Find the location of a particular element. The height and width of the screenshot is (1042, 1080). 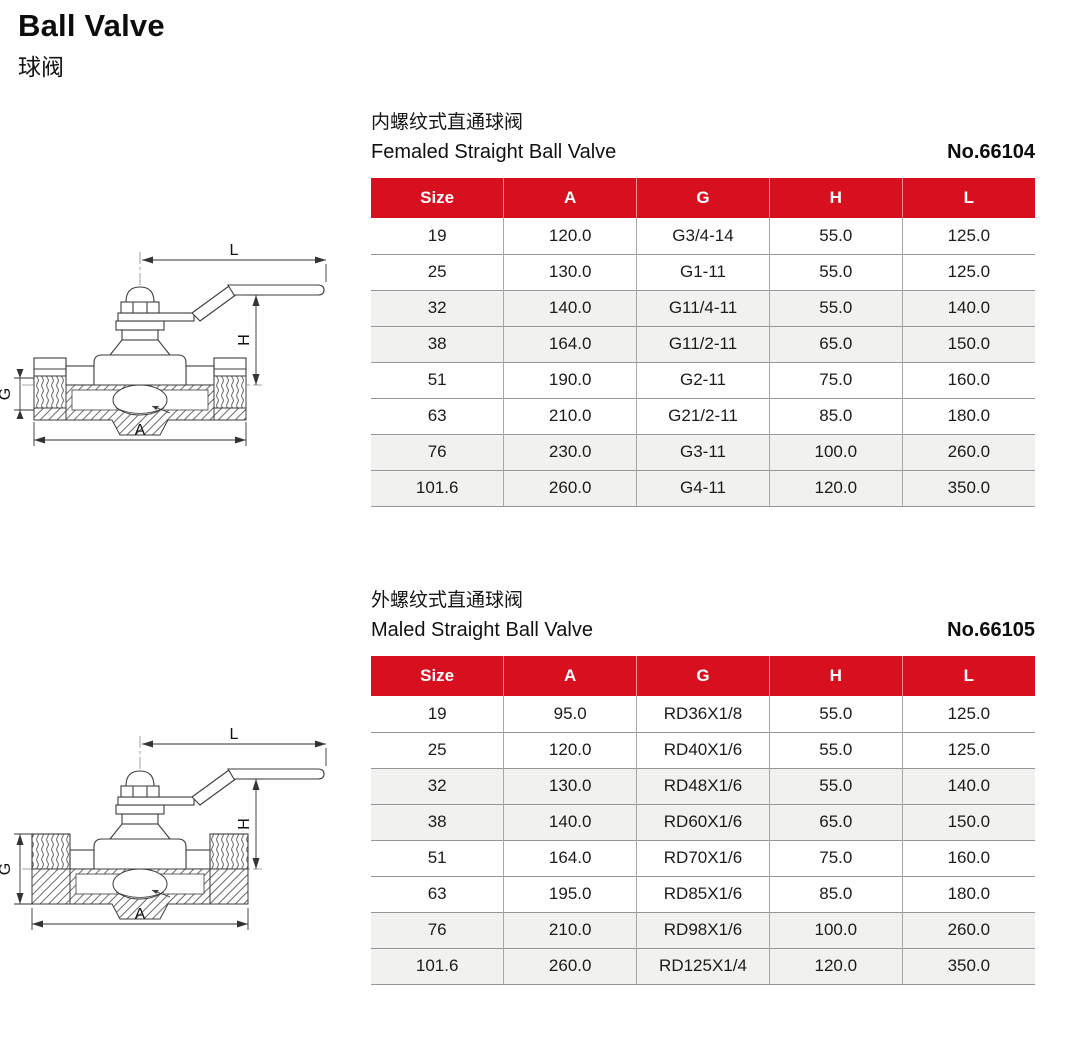

table-cell: G21/2-11 is located at coordinates (703, 415).